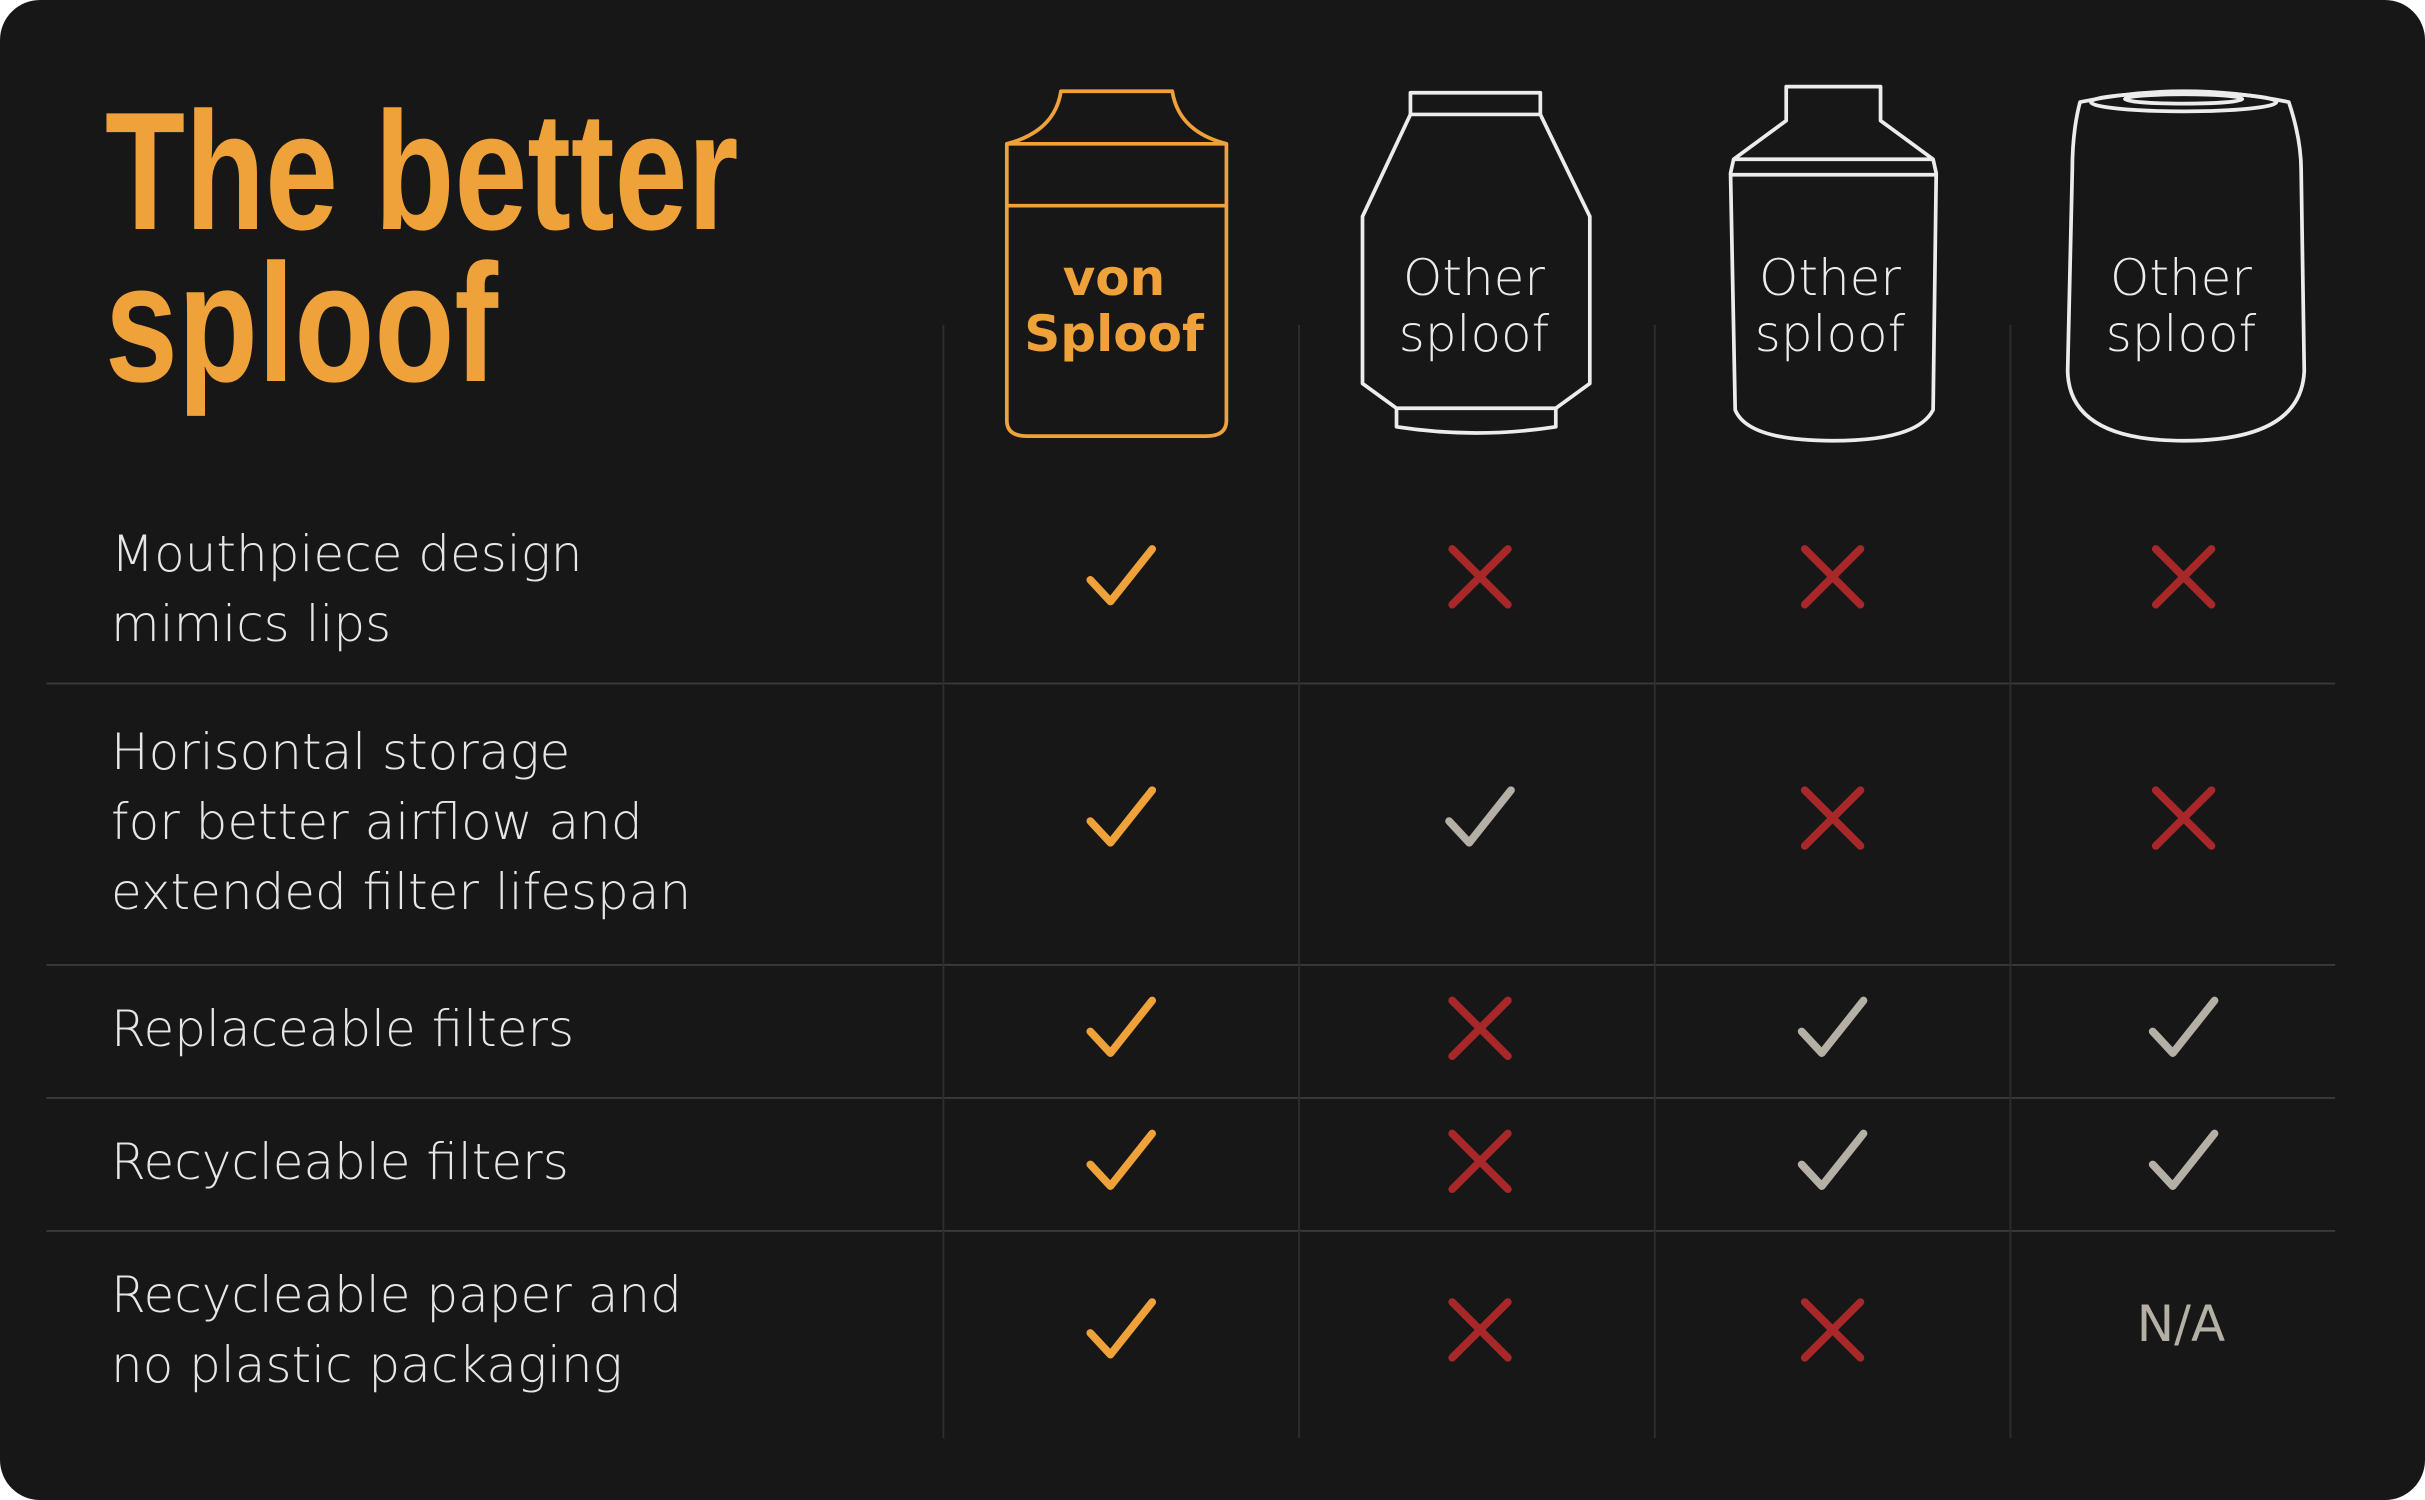  What do you see at coordinates (1474, 306) in the screenshot?
I see `product-label-other-1: Other sploof` at bounding box center [1474, 306].